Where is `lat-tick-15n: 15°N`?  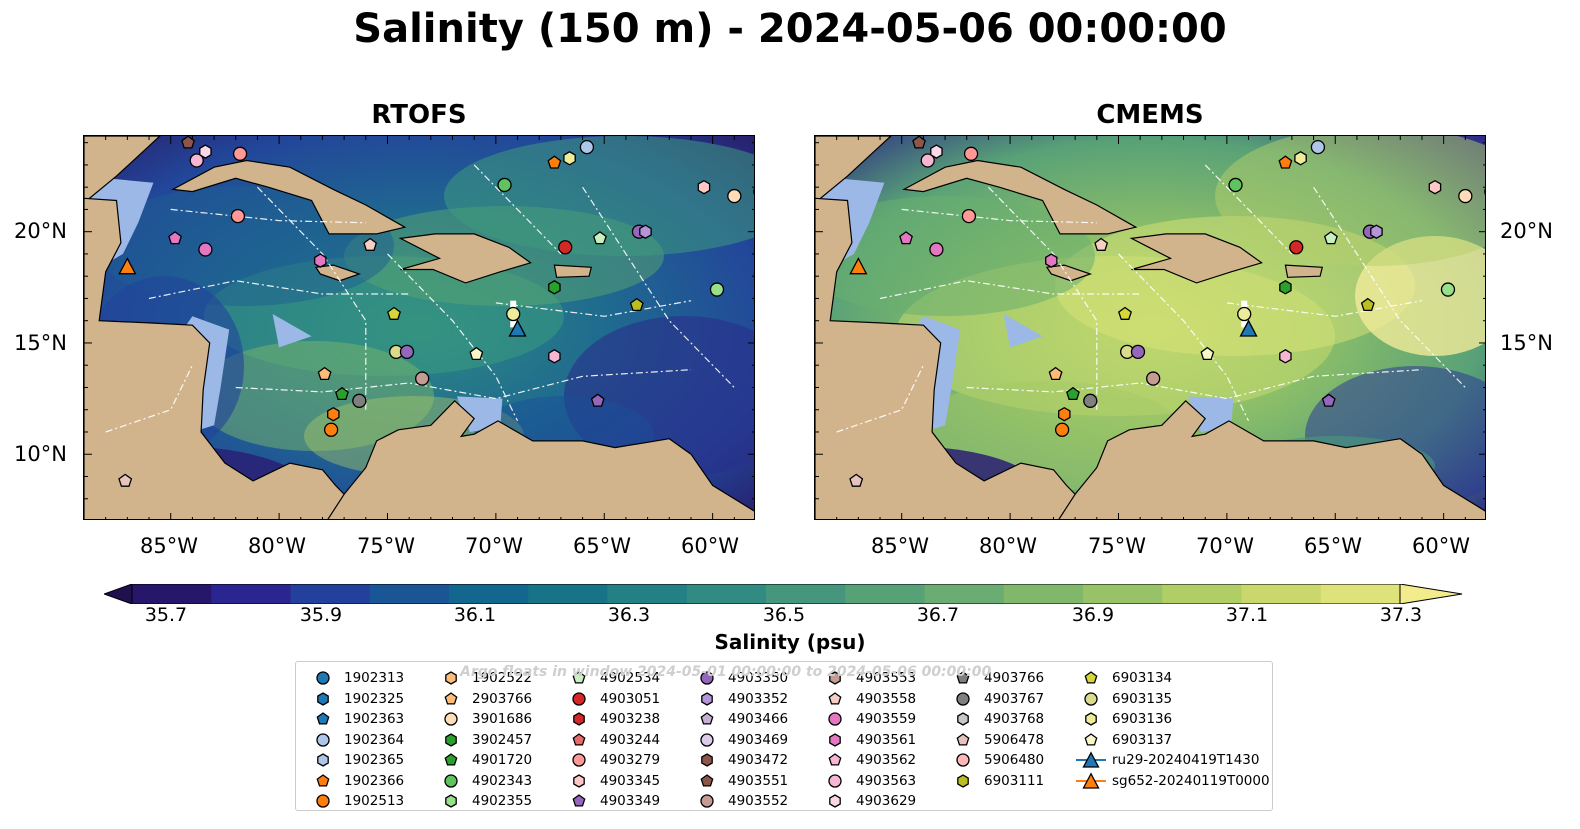 lat-tick-15n: 15°N is located at coordinates (1526, 343).